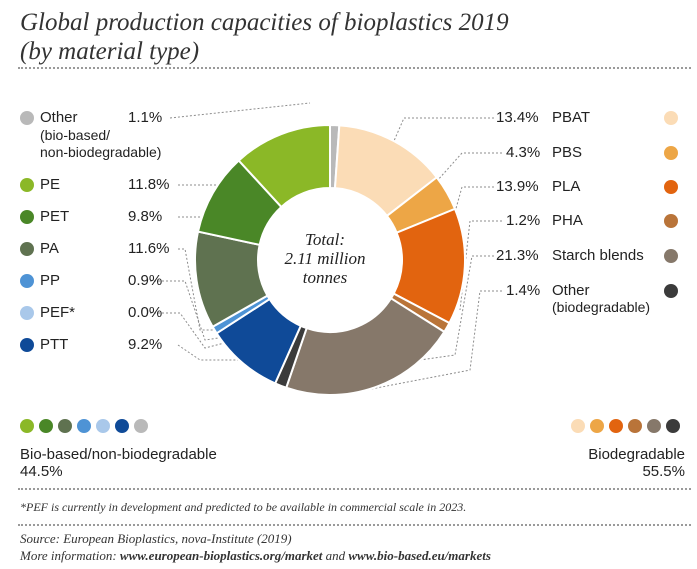 The height and width of the screenshot is (569, 697). What do you see at coordinates (598, 255) in the screenshot?
I see `legend-label-starch: Starch blends` at bounding box center [598, 255].